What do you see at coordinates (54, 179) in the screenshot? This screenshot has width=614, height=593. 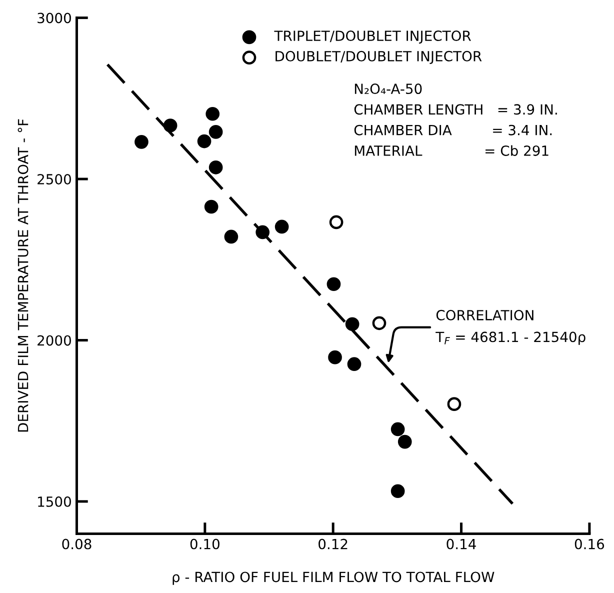 I see `y-tick-label: 2500` at bounding box center [54, 179].